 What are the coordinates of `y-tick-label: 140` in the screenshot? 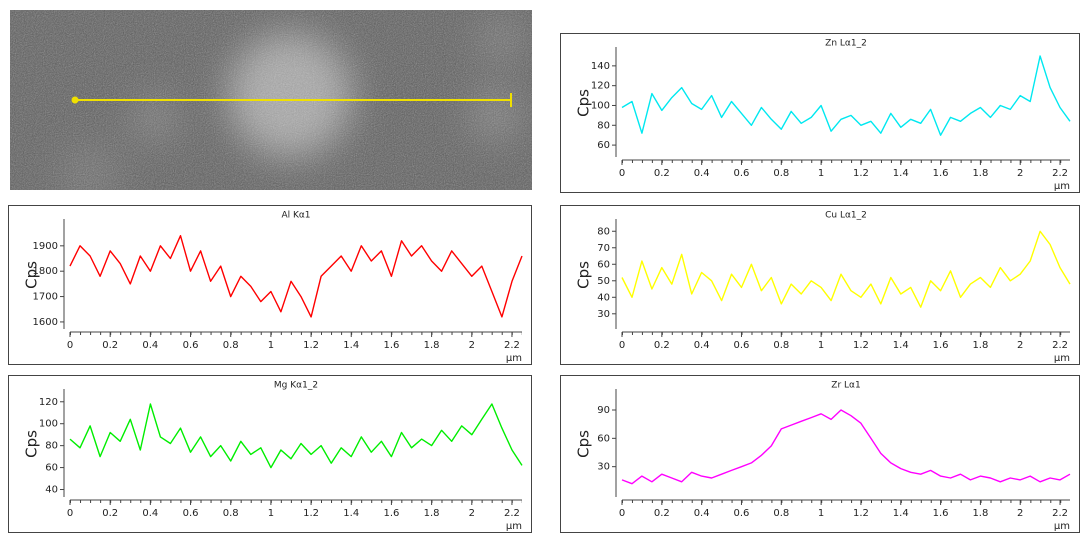 It's located at (600, 66).